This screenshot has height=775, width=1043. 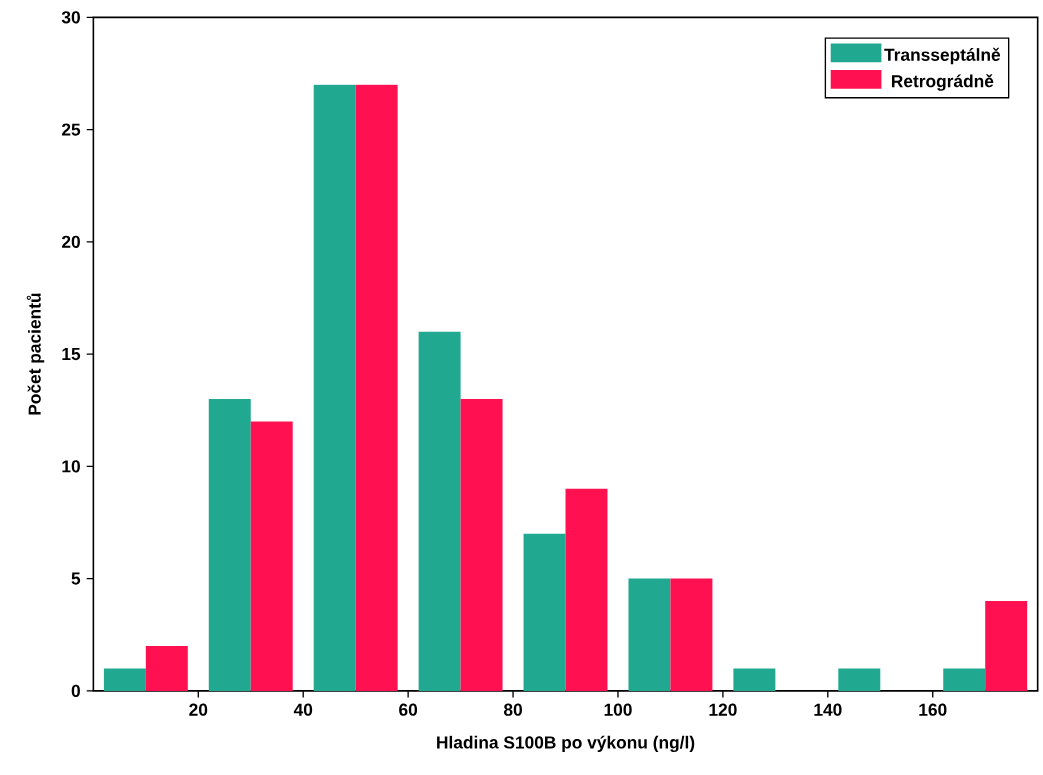 What do you see at coordinates (828, 709) in the screenshot?
I see `x-tick-label: 140` at bounding box center [828, 709].